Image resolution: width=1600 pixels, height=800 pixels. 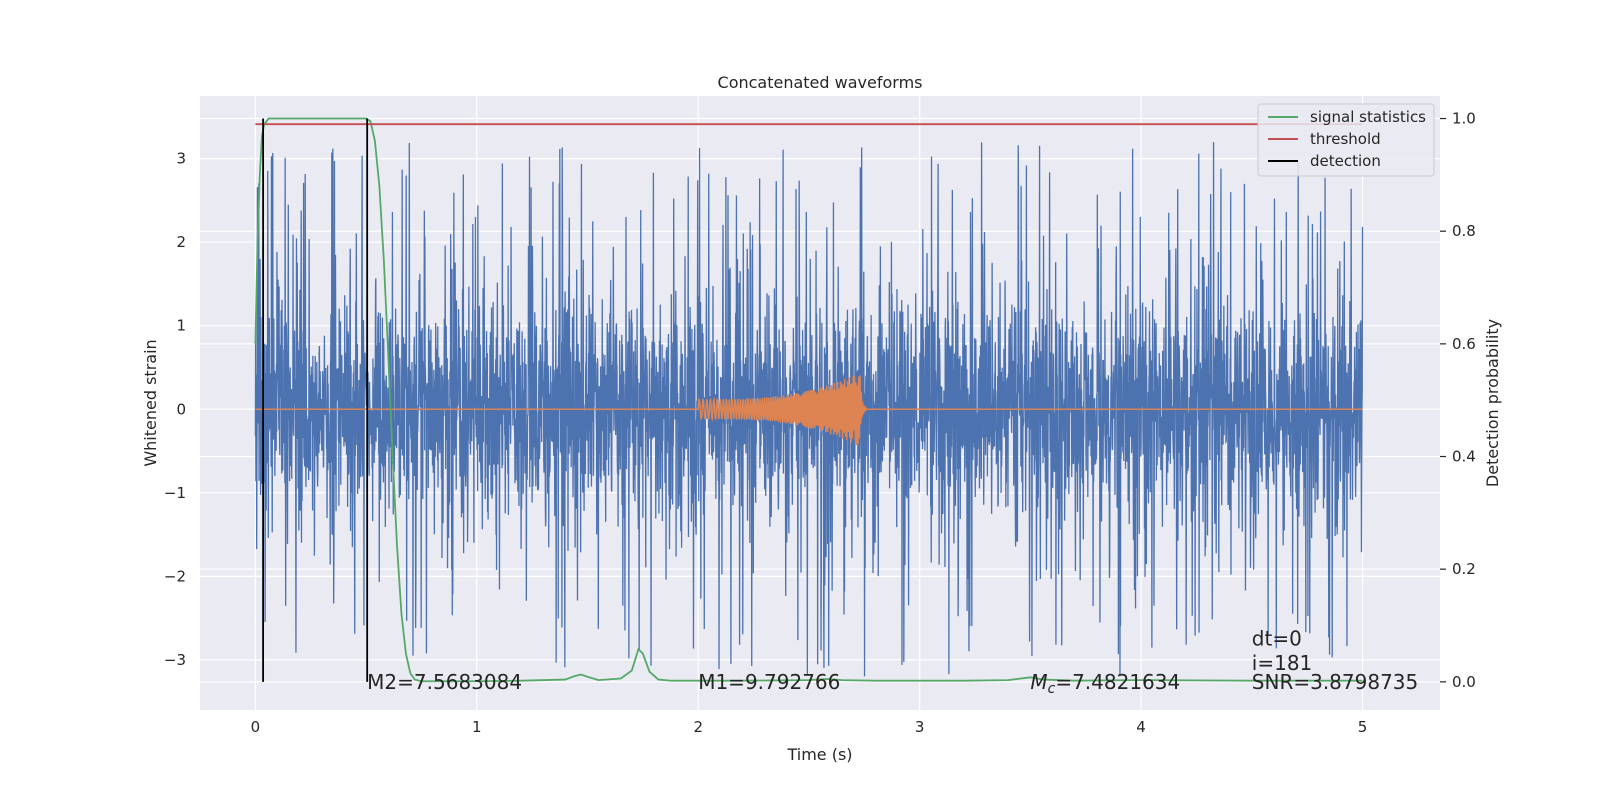 What do you see at coordinates (444, 682) in the screenshot?
I see `annotation-text: M2=7.5683084` at bounding box center [444, 682].